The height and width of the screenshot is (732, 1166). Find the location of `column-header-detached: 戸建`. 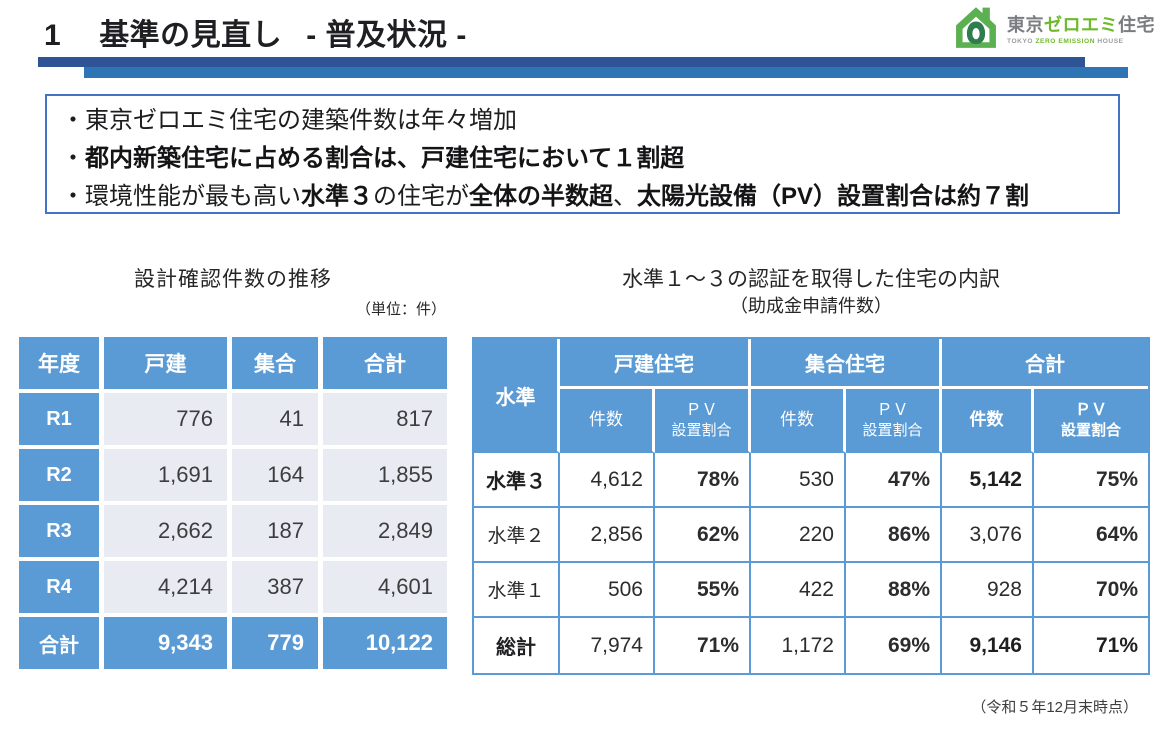

column-header-detached: 戸建 is located at coordinates (165, 363).